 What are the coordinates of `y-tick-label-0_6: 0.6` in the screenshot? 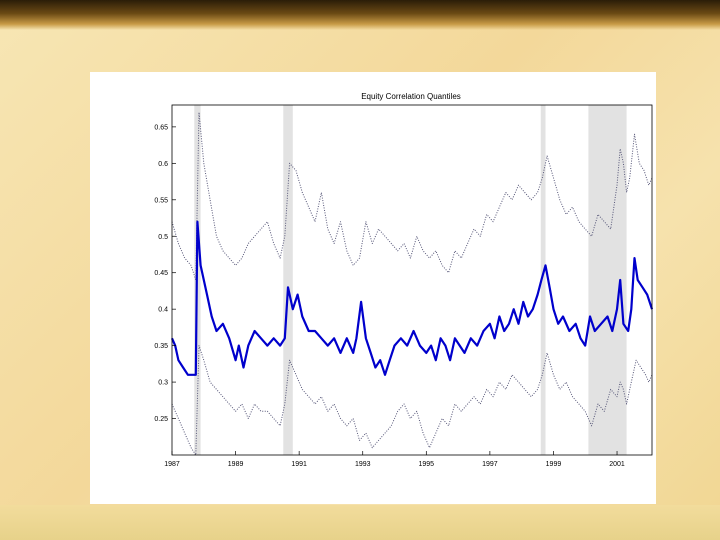 It's located at (163, 164).